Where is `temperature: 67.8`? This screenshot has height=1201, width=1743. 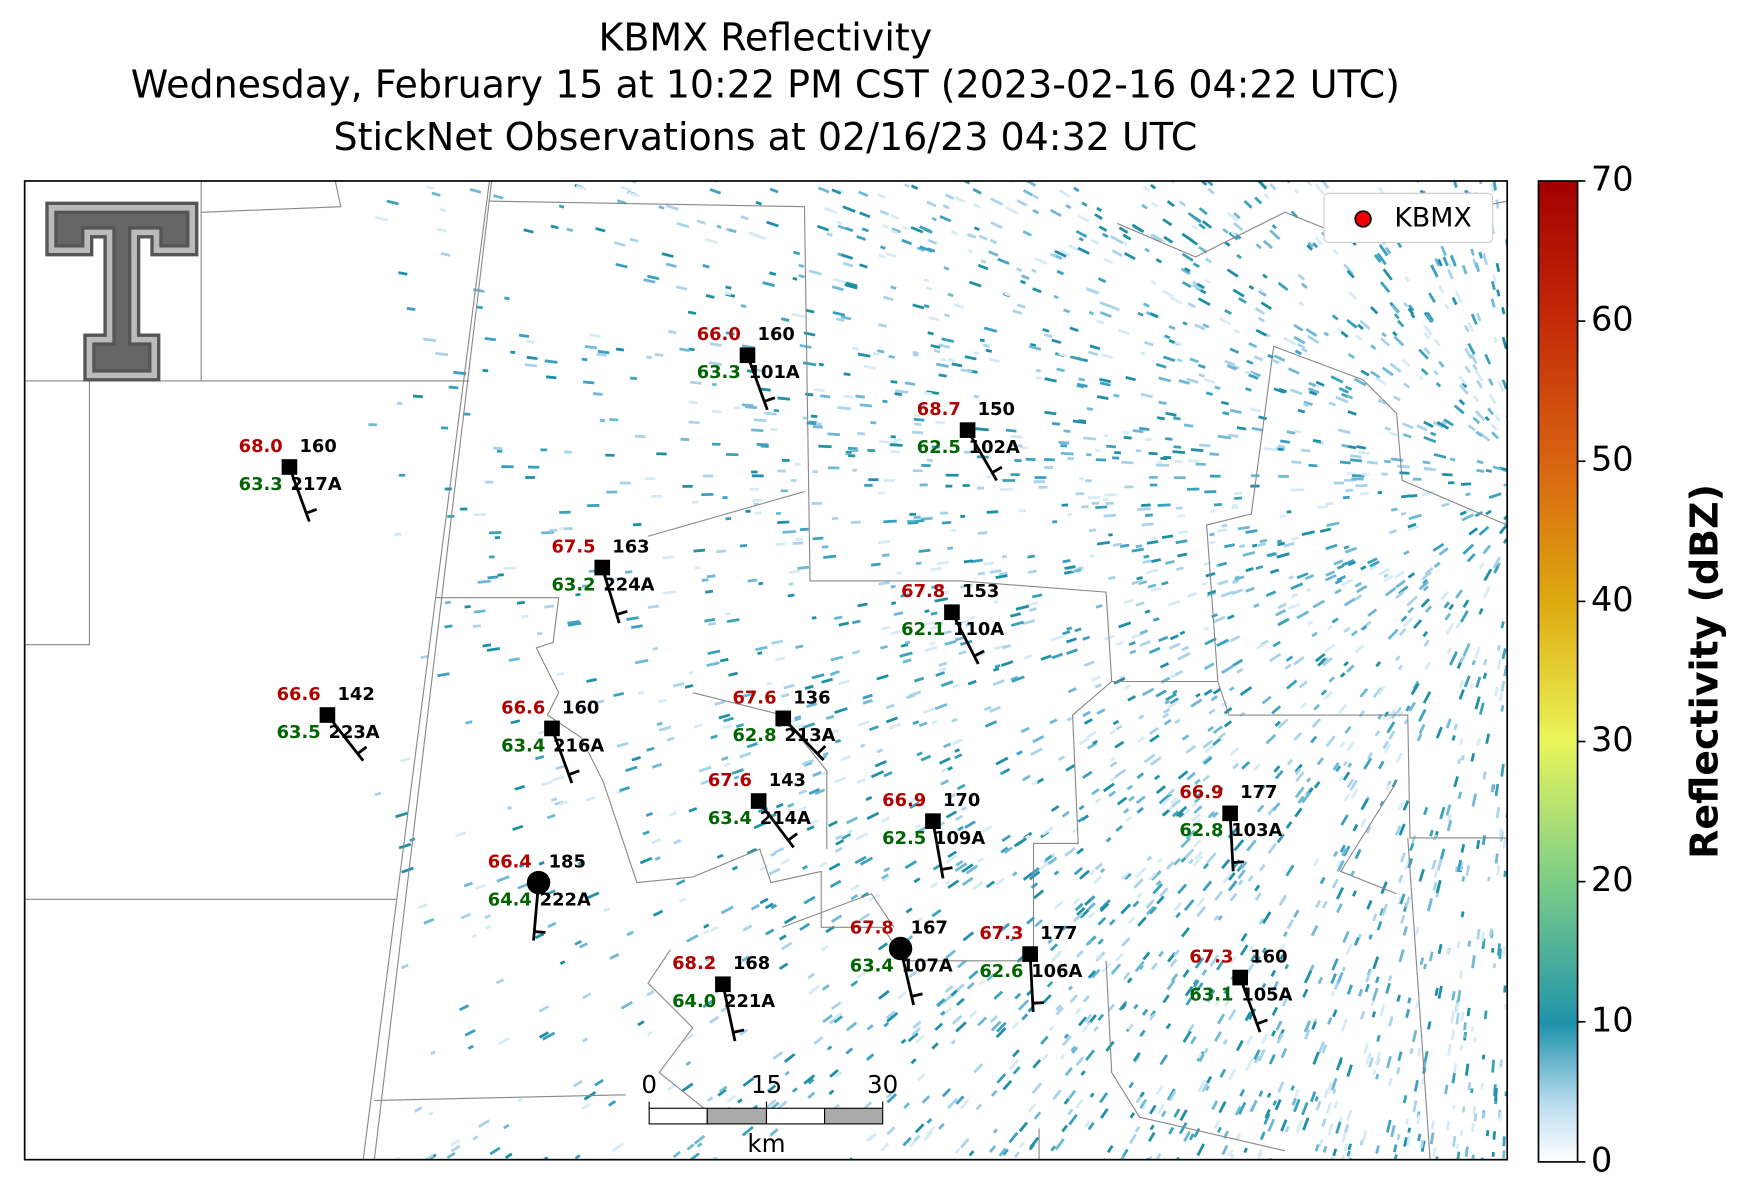
temperature: 67.8 is located at coordinates (923, 591).